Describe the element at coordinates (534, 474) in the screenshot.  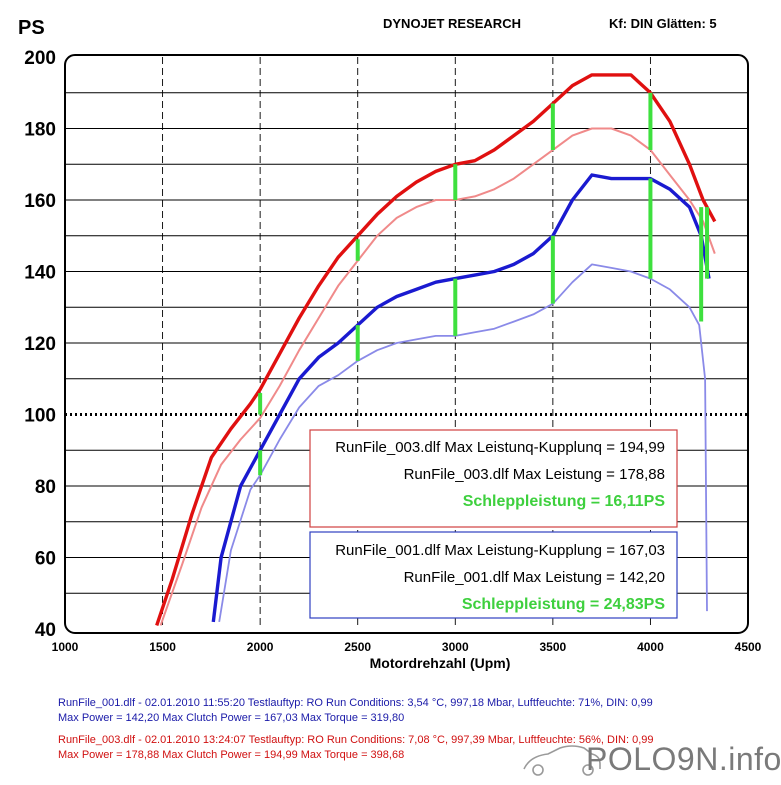
I see `legend-red-line2: RunFile_003.dlf Max Leistung = 178,88` at that location.